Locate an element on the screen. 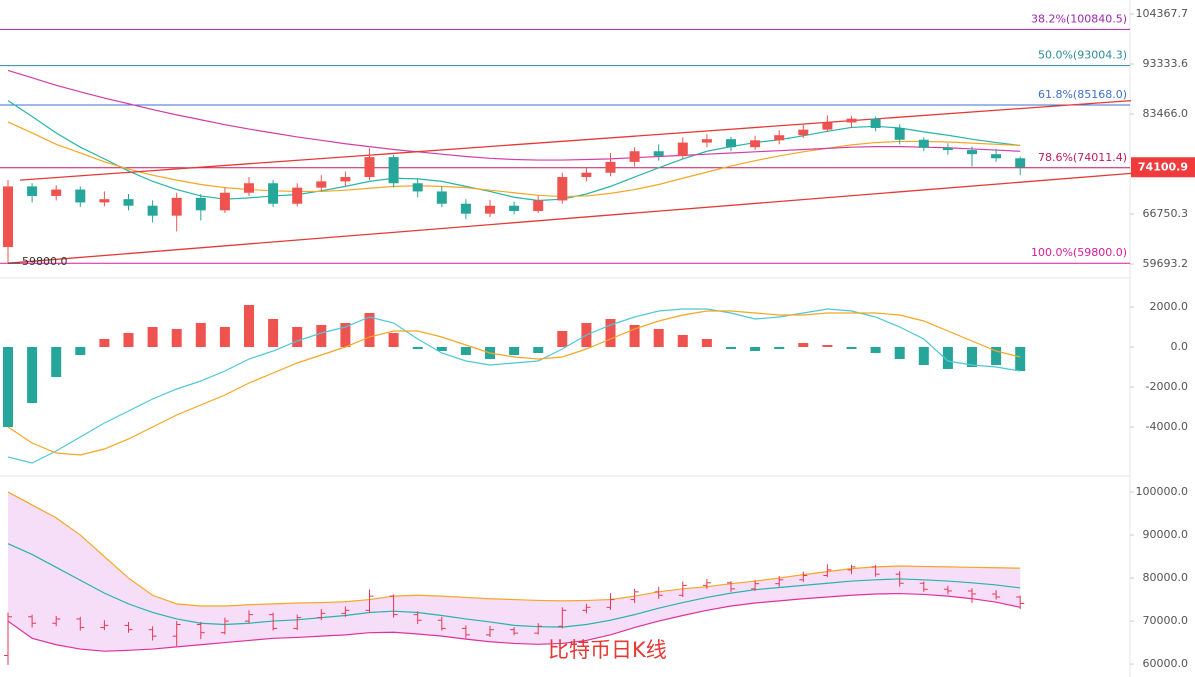  last-price-label: 74100.9 is located at coordinates (1163, 166).